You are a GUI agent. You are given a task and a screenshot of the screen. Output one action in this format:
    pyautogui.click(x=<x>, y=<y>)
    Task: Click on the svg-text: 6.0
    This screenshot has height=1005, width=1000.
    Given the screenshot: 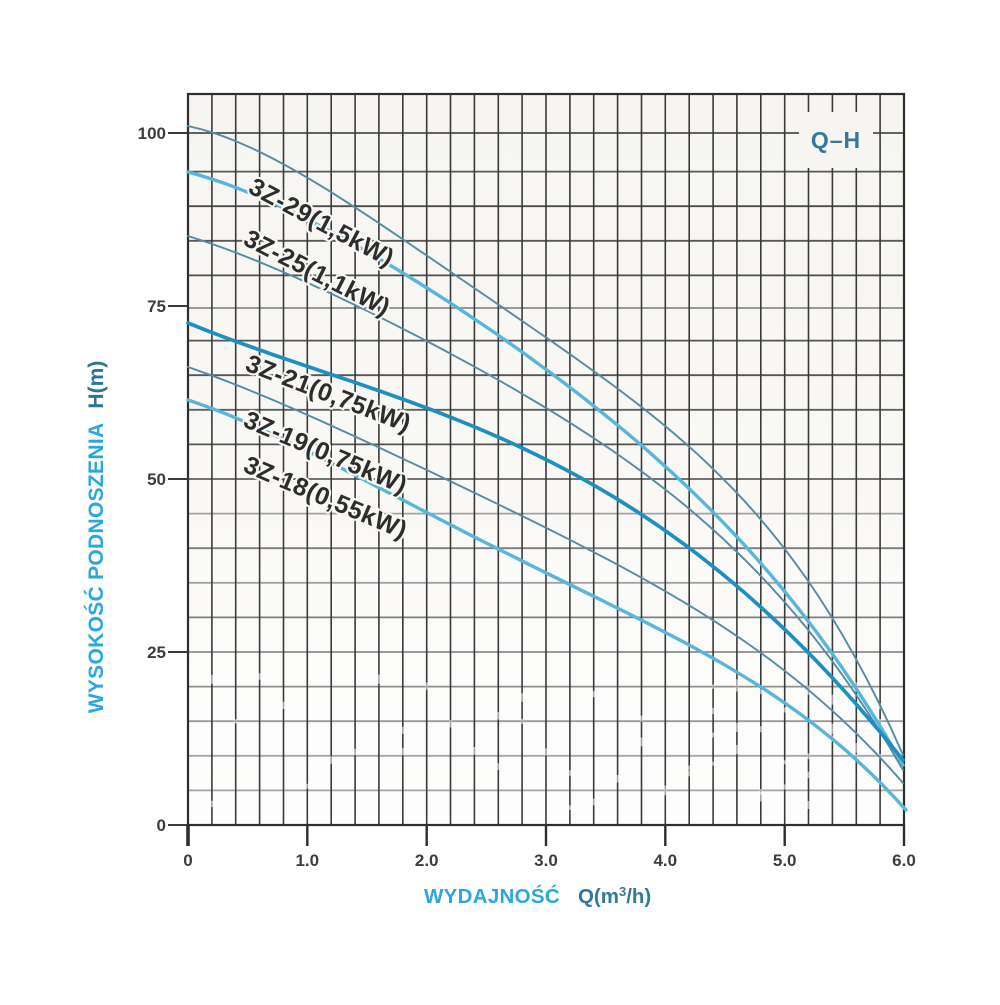 What is the action you would take?
    pyautogui.click(x=904, y=860)
    